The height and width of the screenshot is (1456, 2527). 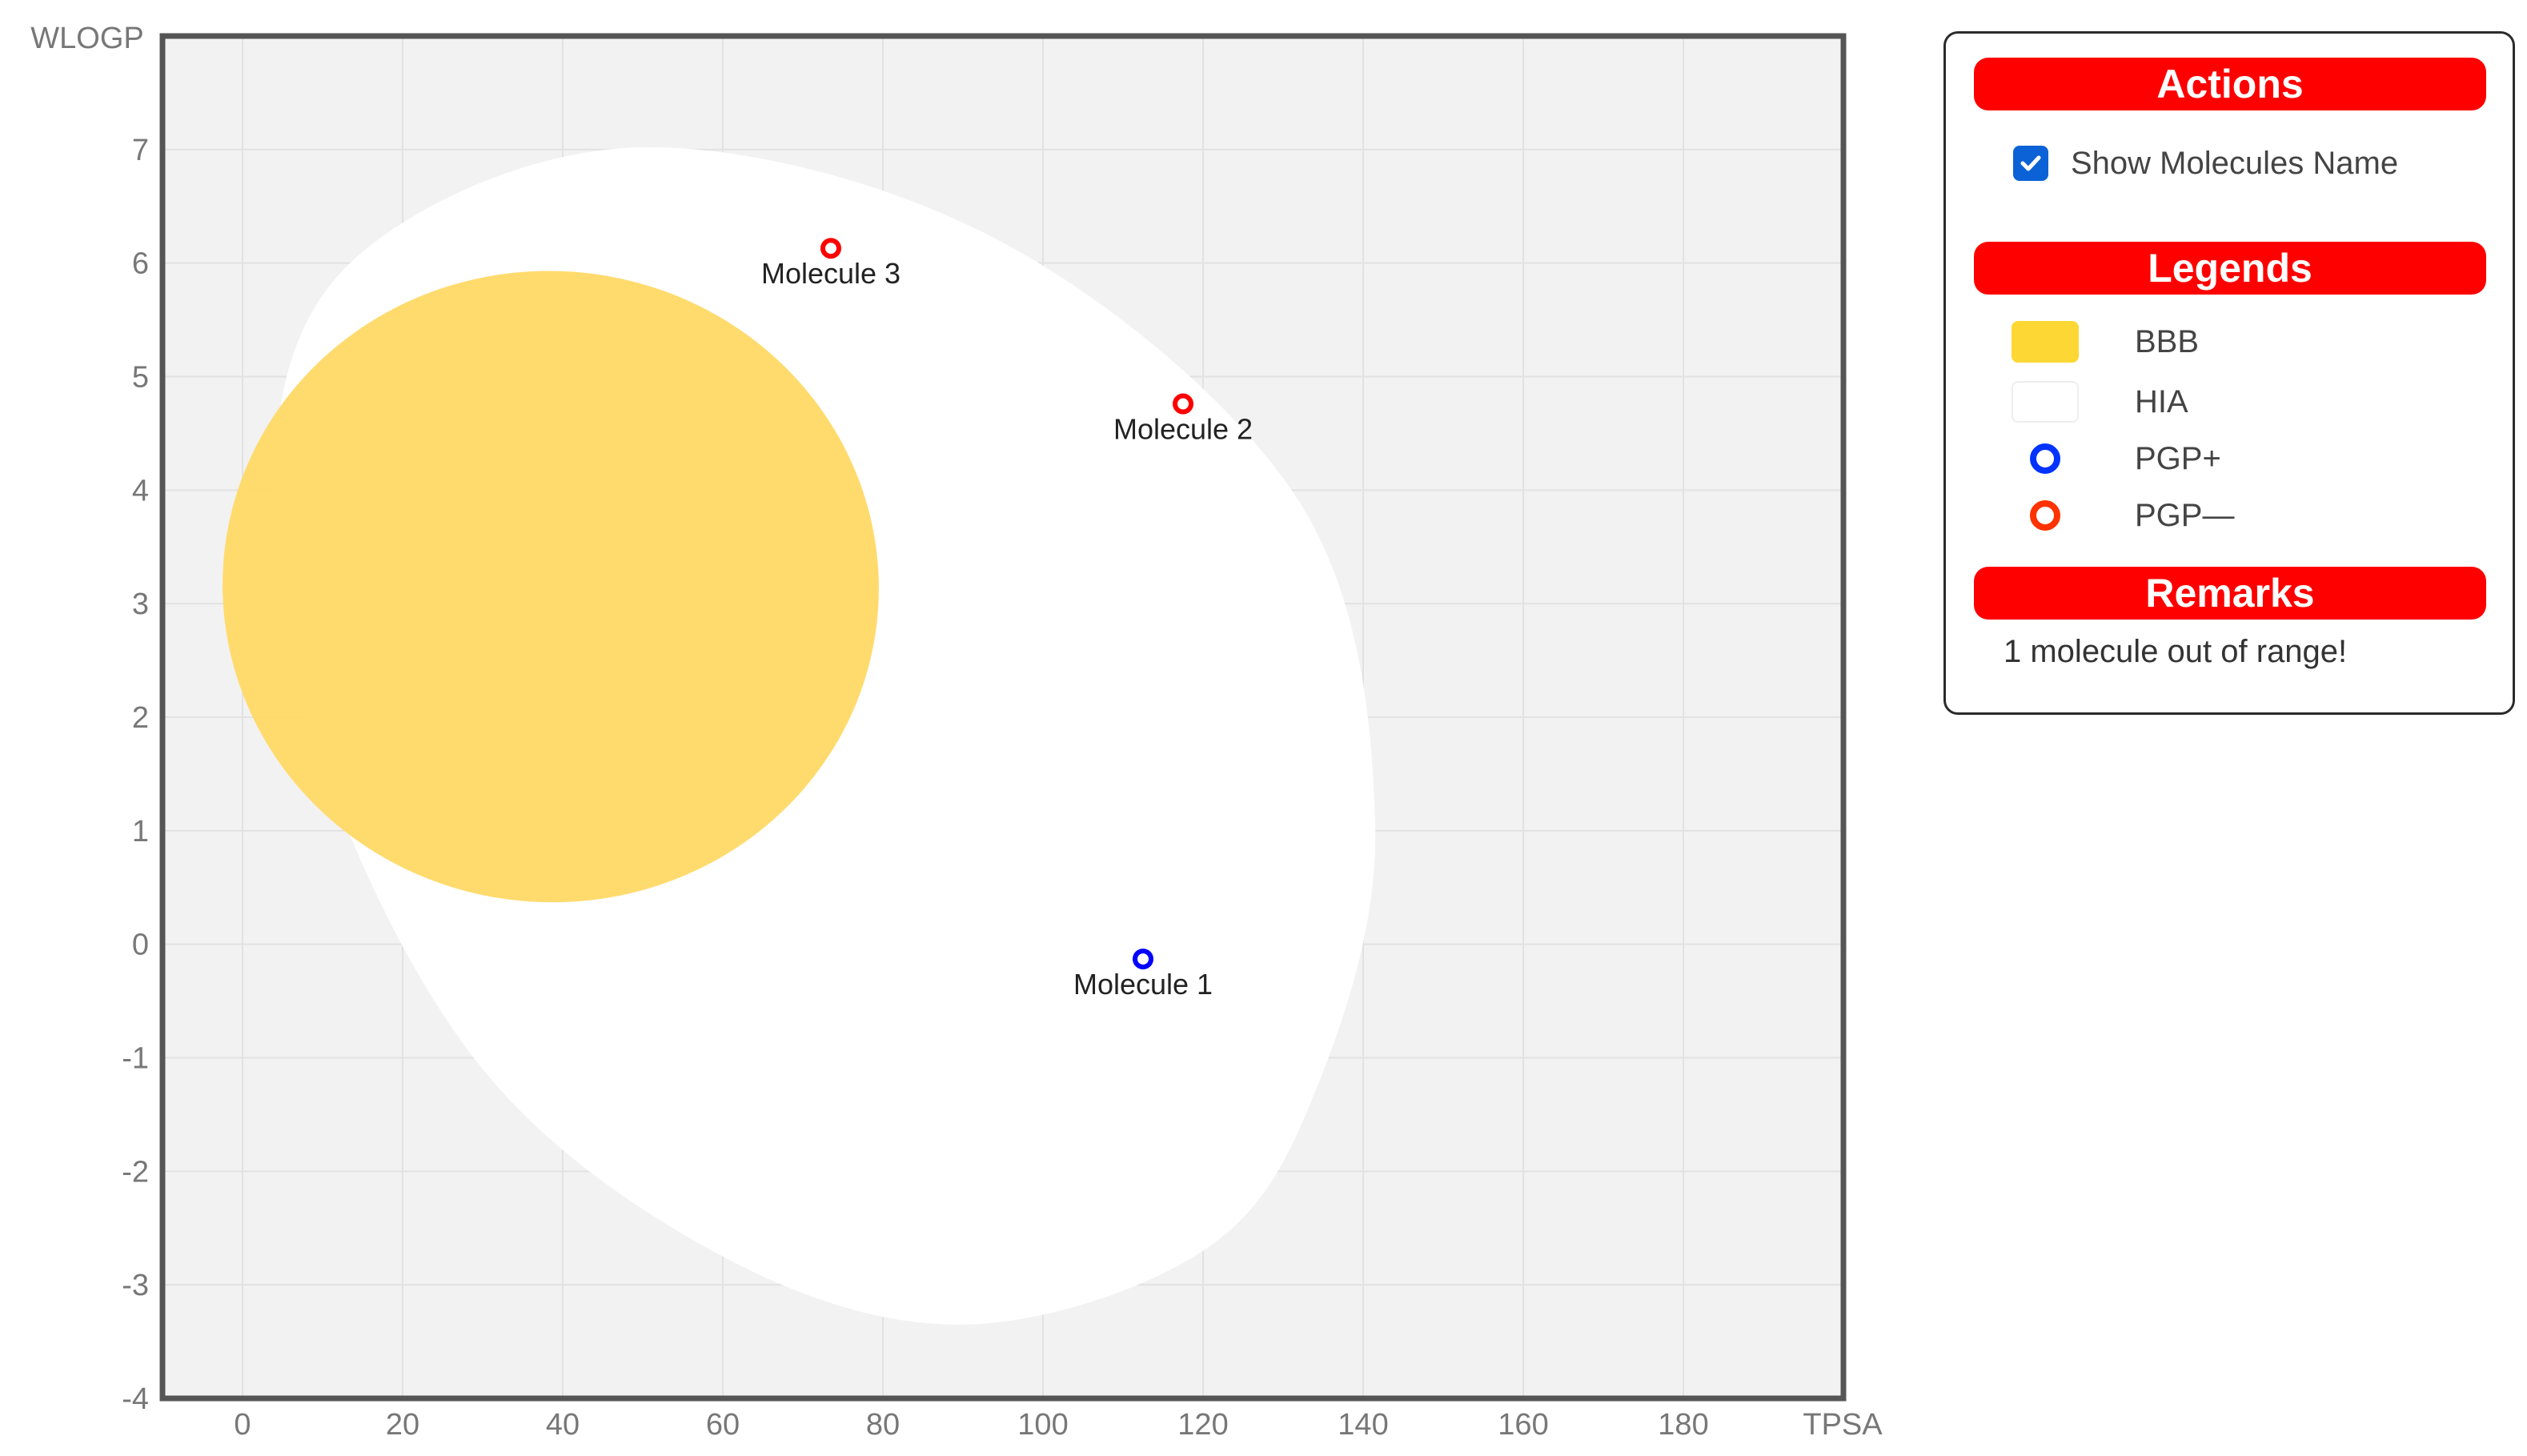 I want to click on show-names-checkbox, so click(x=2031, y=164).